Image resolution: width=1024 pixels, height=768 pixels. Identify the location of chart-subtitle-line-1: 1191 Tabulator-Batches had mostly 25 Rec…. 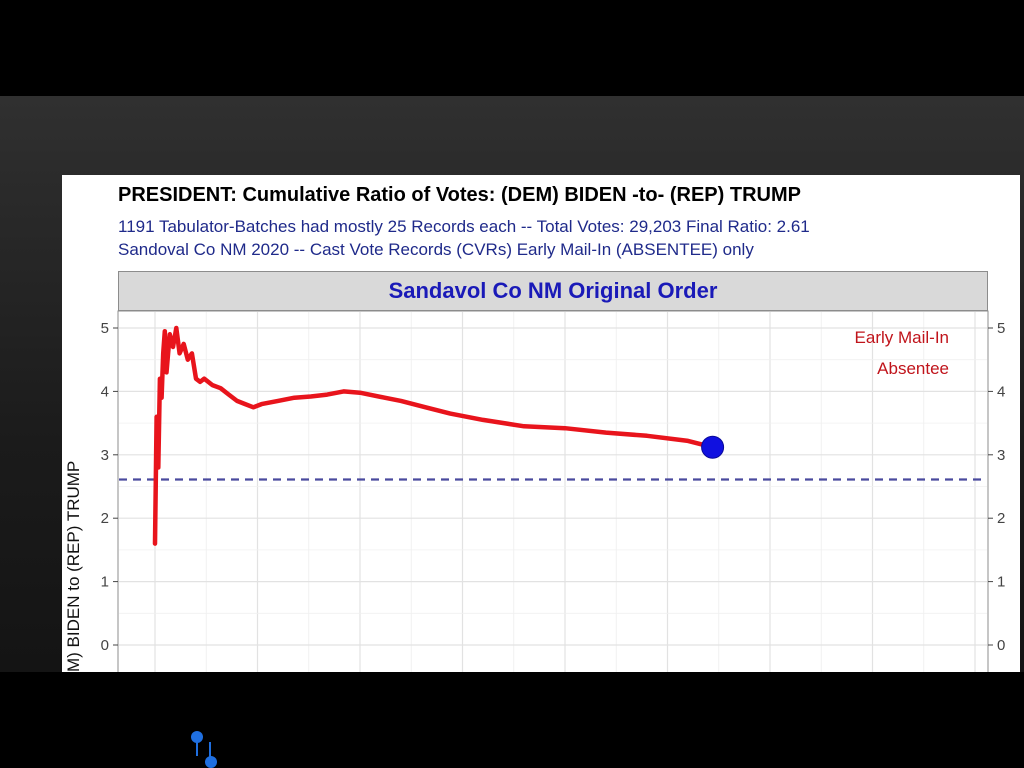
(464, 226).